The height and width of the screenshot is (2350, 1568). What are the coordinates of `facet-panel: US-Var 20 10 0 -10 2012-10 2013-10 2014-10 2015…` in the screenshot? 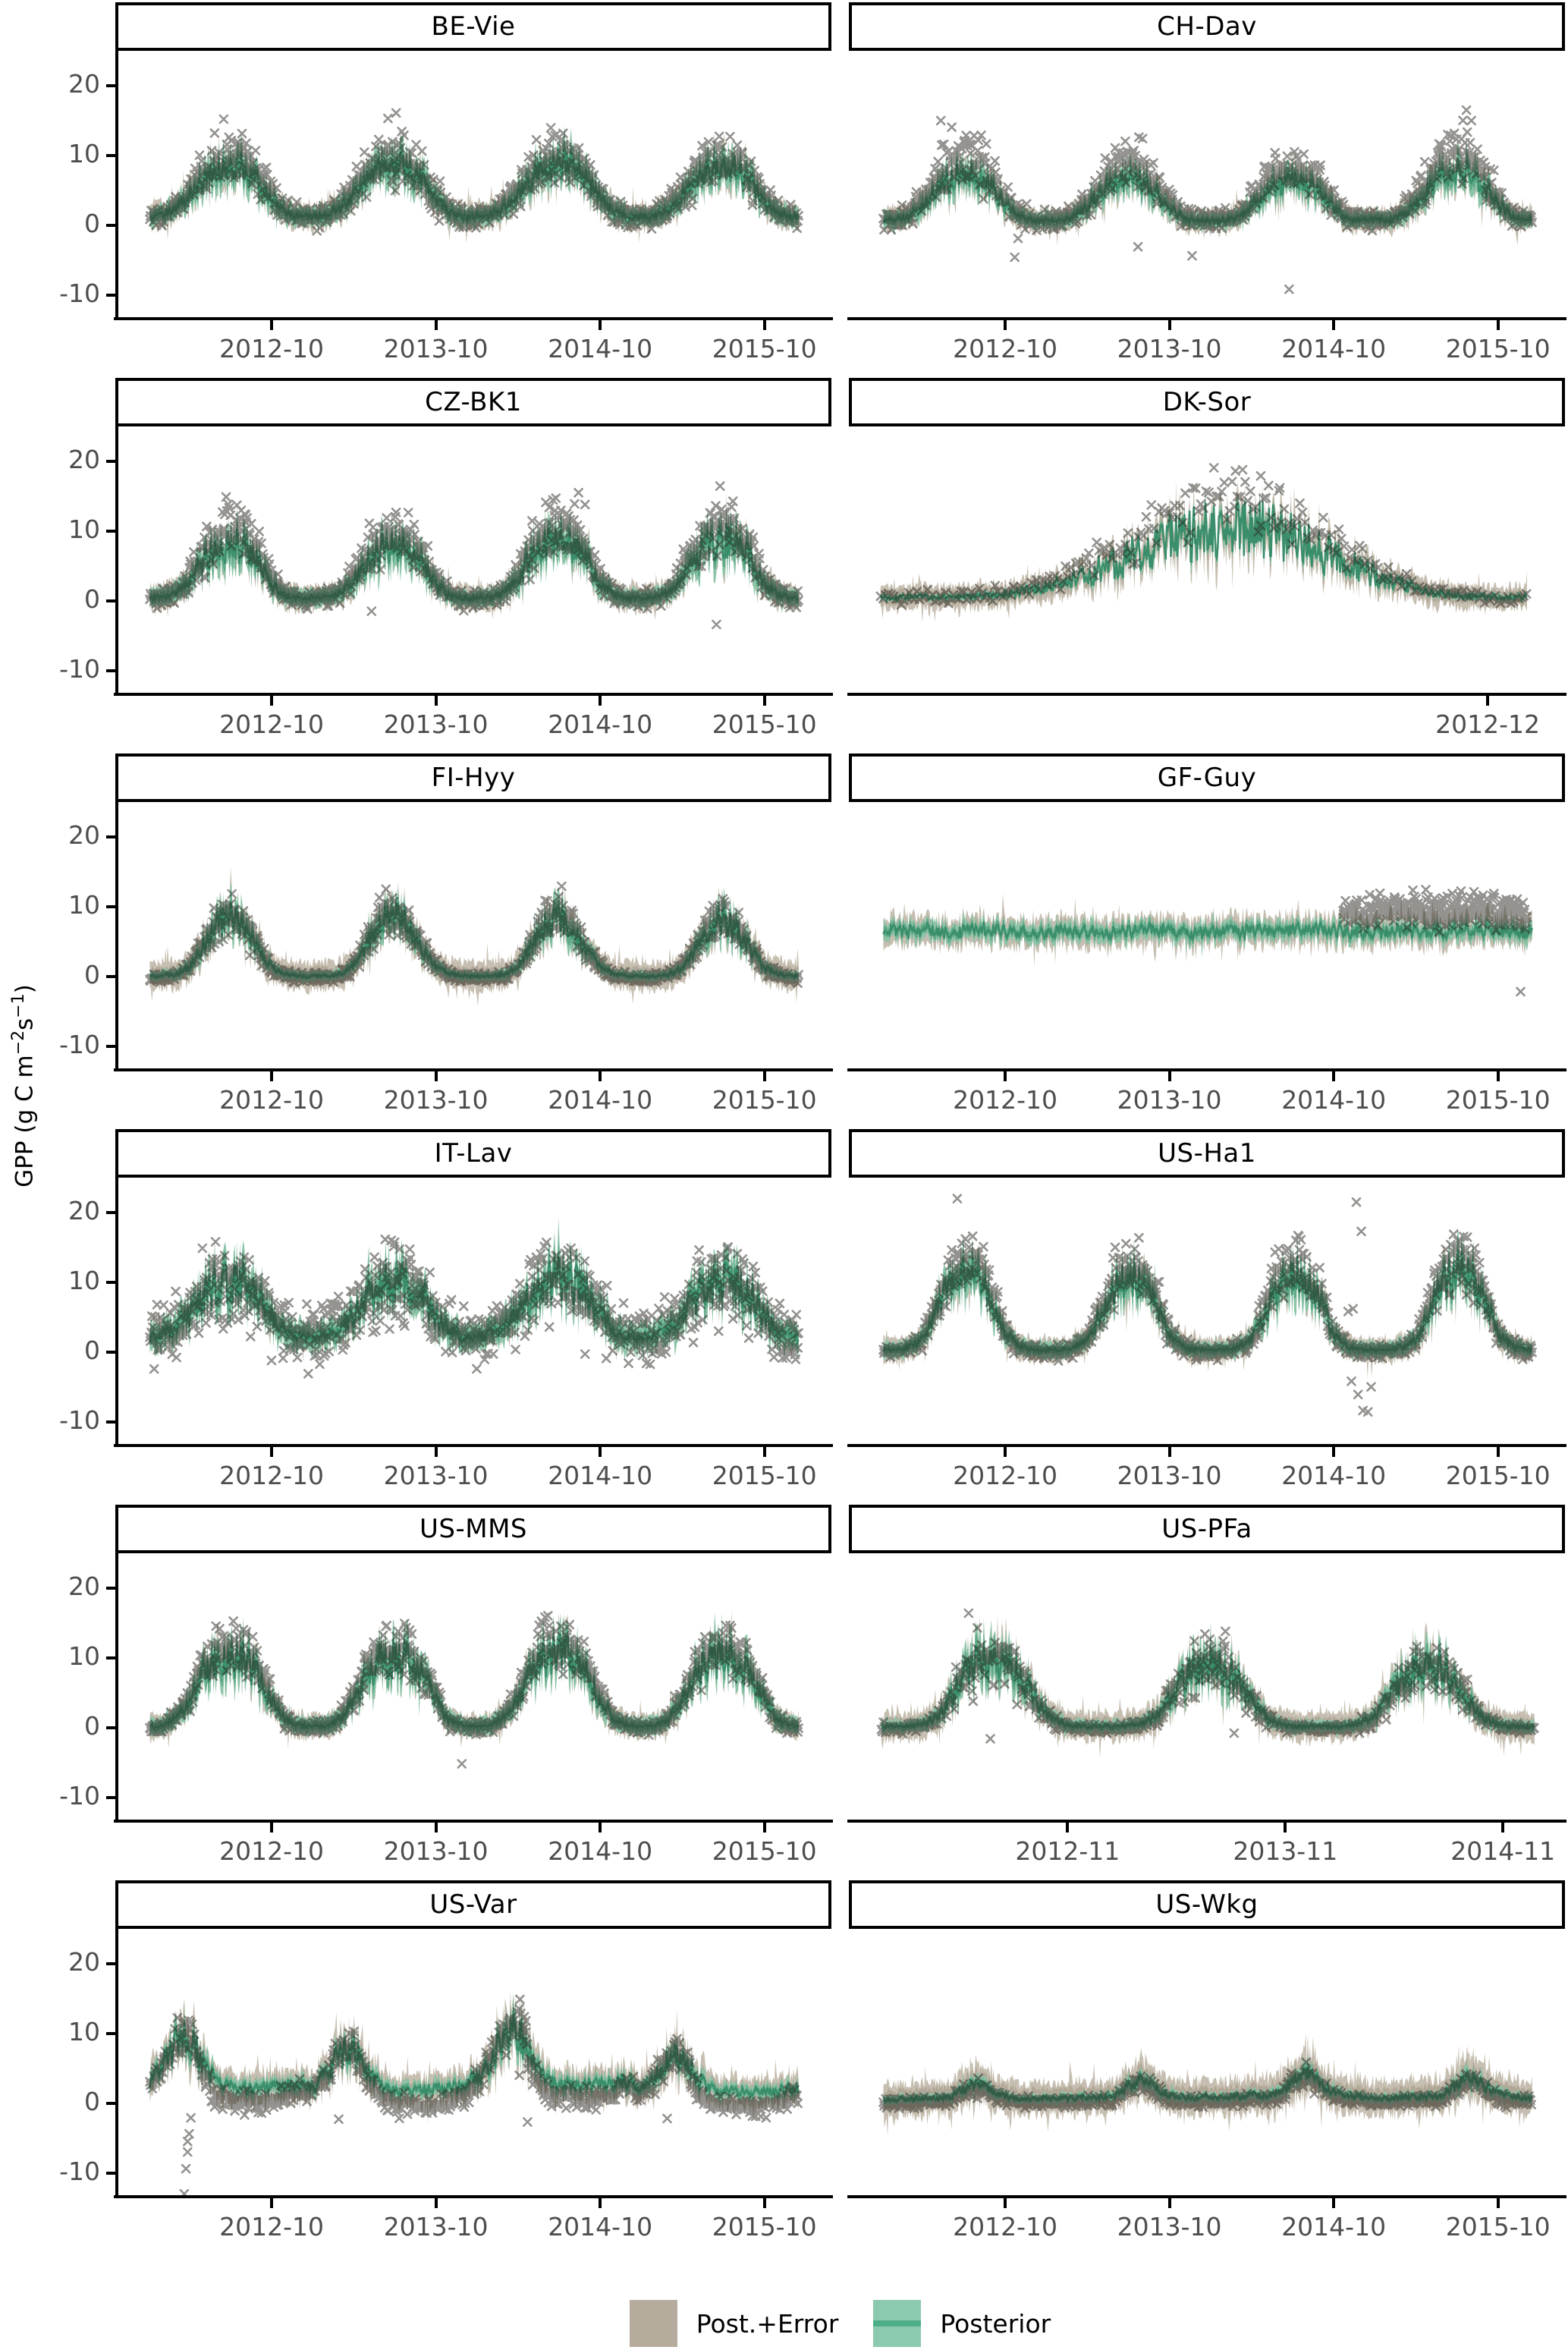 It's located at (446, 2068).